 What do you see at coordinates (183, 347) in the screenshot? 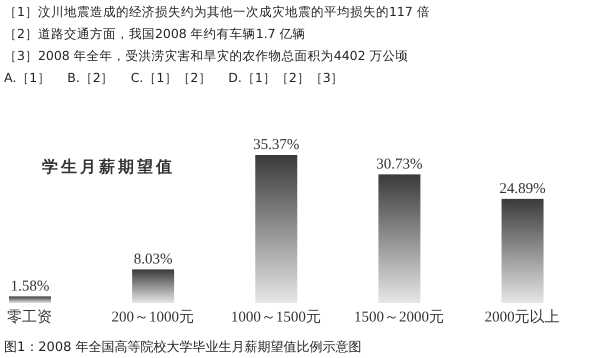
I see `caption: 图1：2008 年全国高等院校大学毕业生月薪期望值比例示意图` at bounding box center [183, 347].